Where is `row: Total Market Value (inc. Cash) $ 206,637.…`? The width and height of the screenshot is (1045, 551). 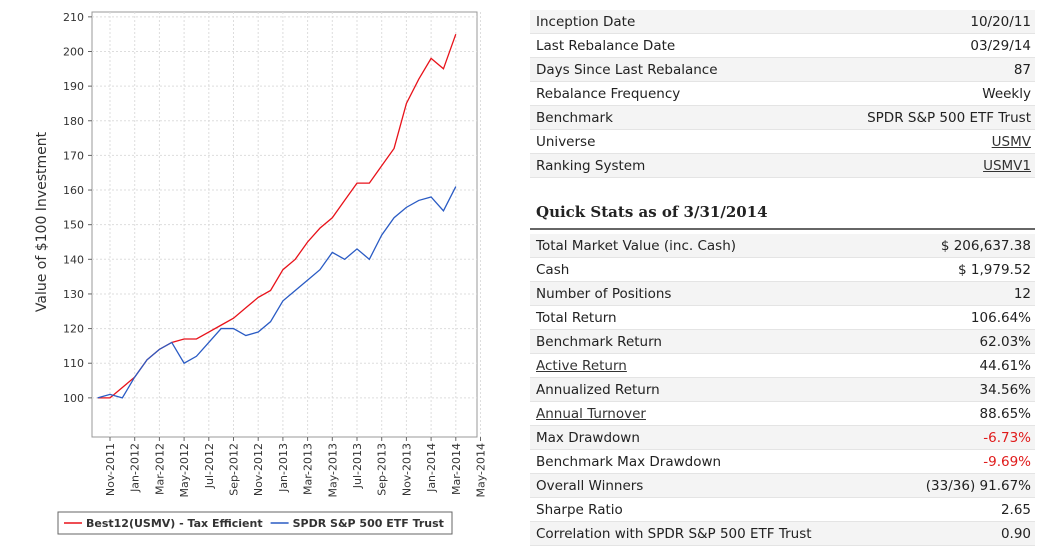 row: Total Market Value (inc. Cash) $ 206,637.… is located at coordinates (782, 246).